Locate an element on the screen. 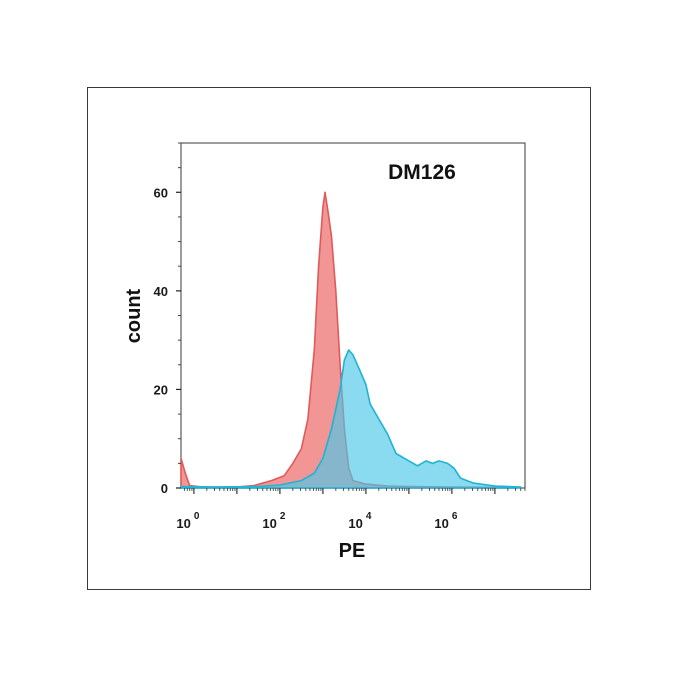  x-axis-title: PE is located at coordinates (352, 551).